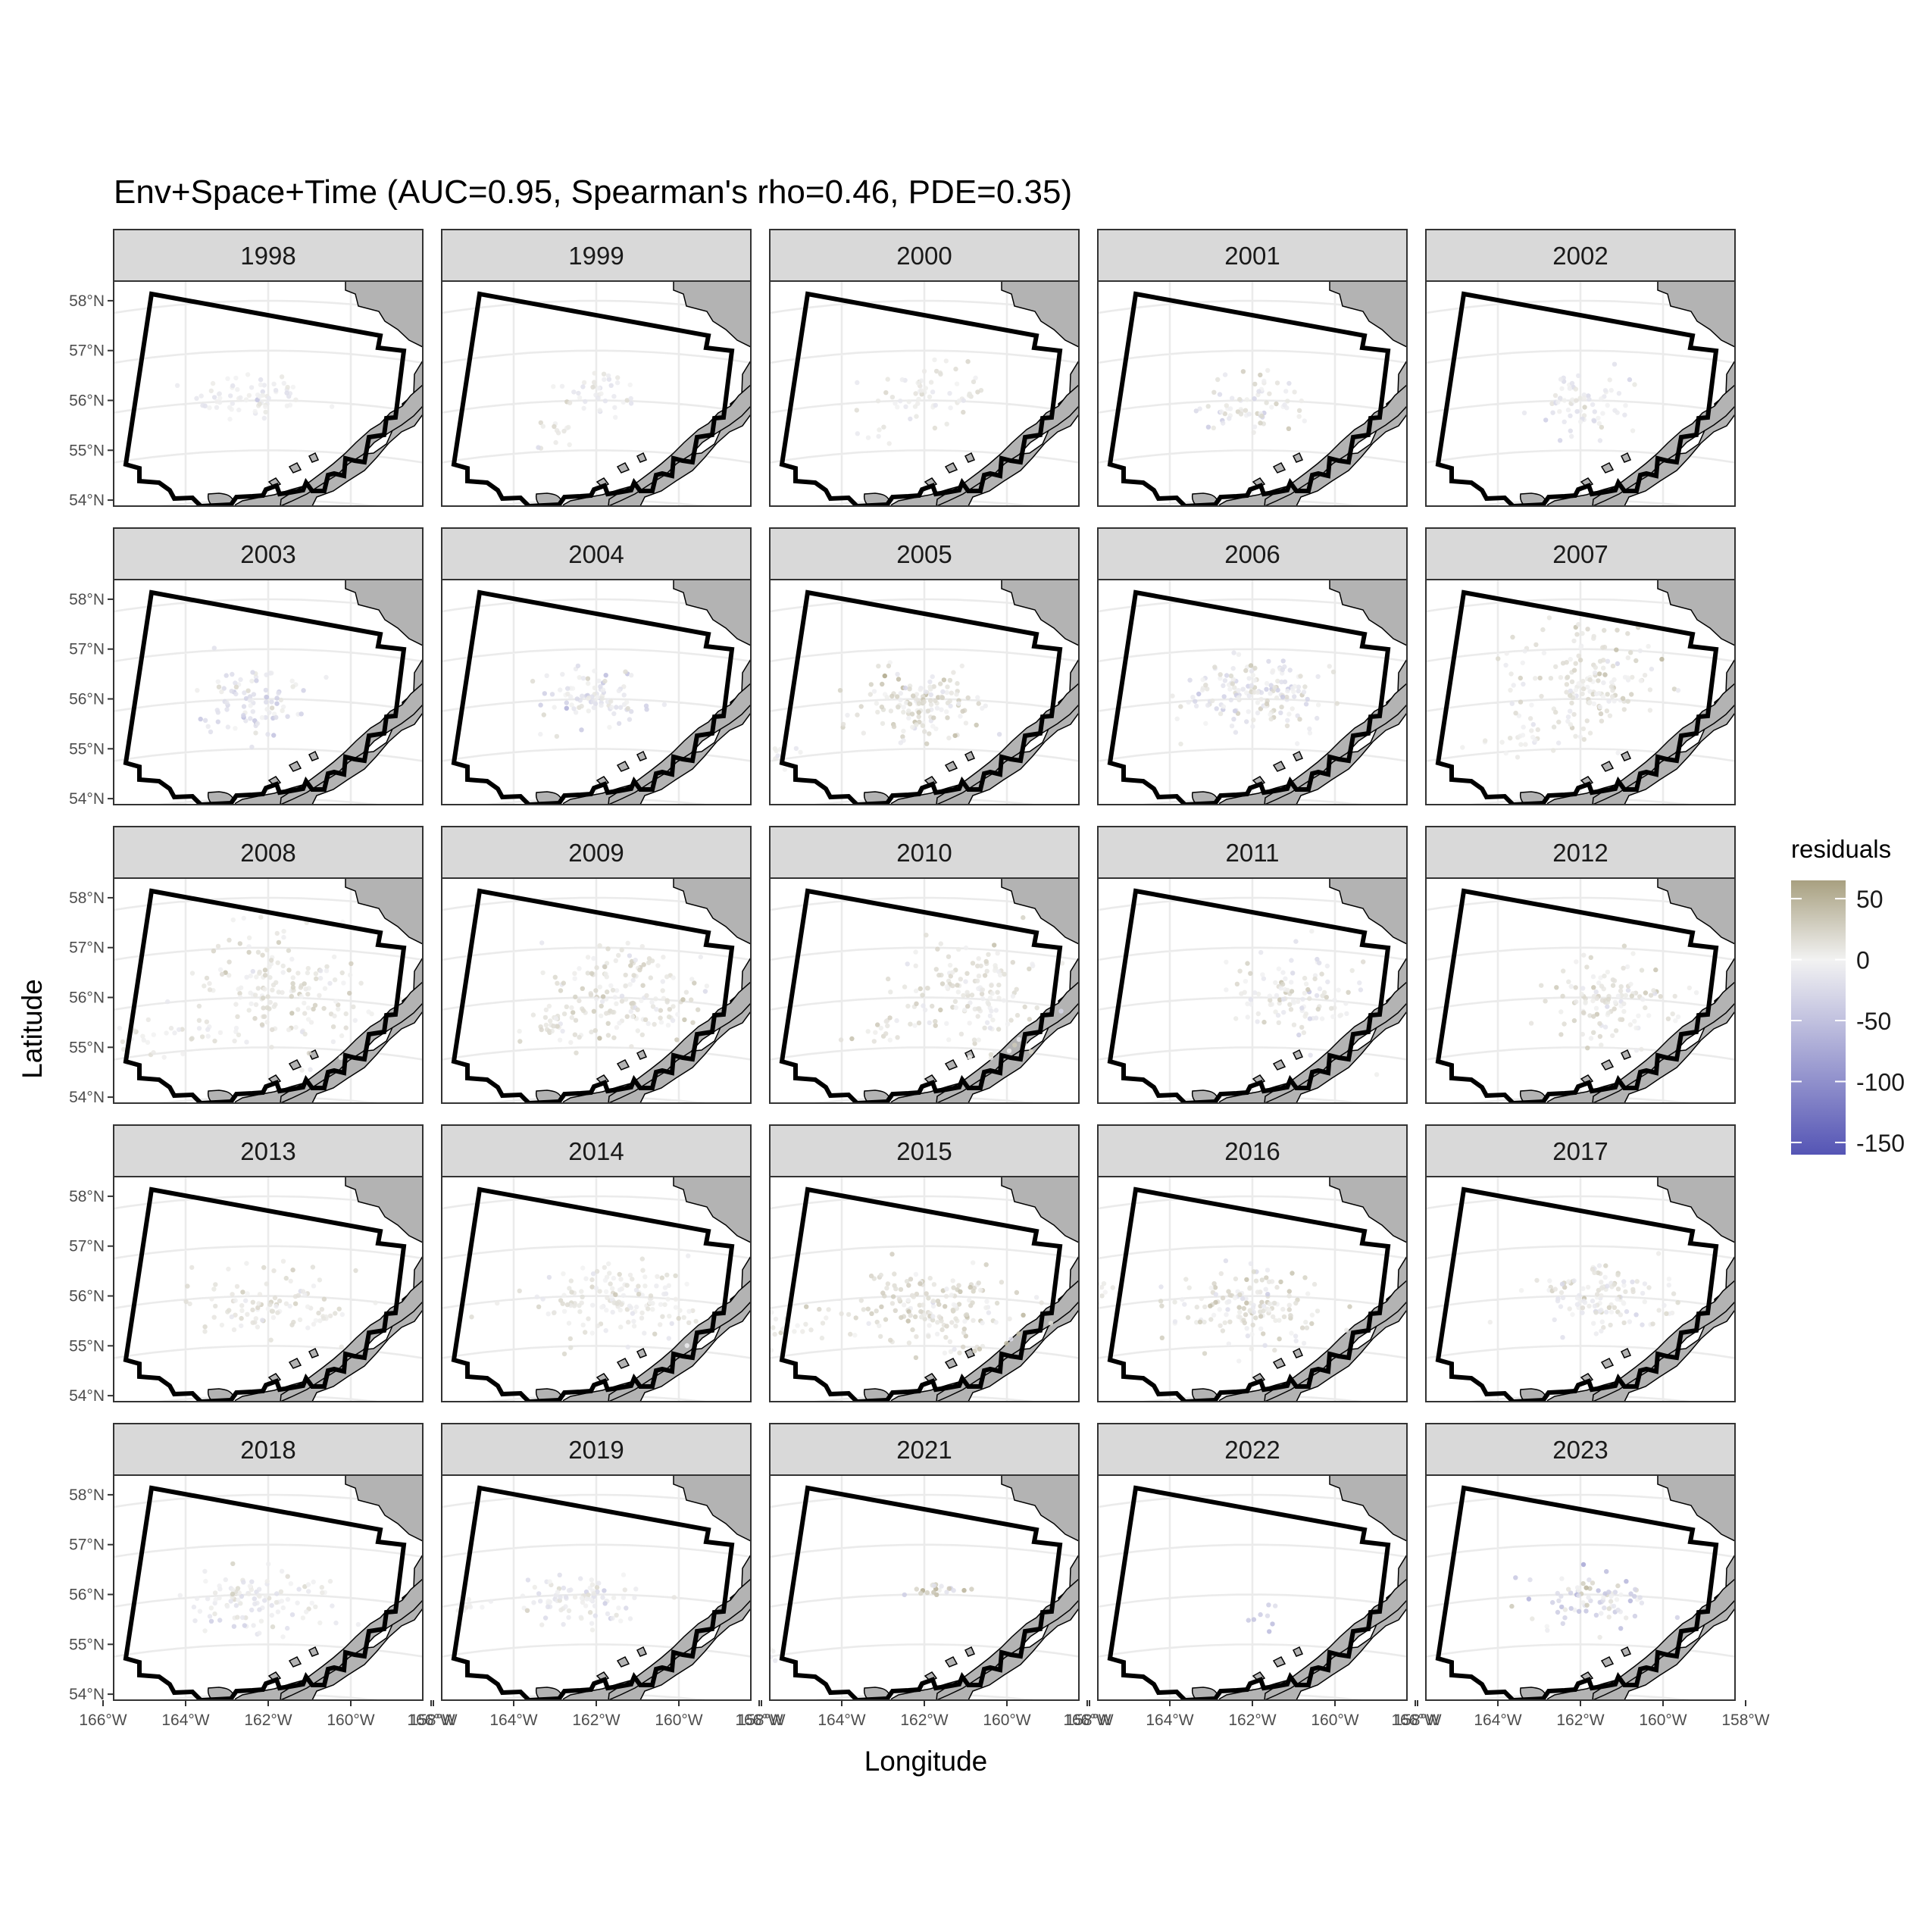 This screenshot has width=1932, height=1932. Describe the element at coordinates (1580, 255) in the screenshot. I see `facet-strip` at that location.